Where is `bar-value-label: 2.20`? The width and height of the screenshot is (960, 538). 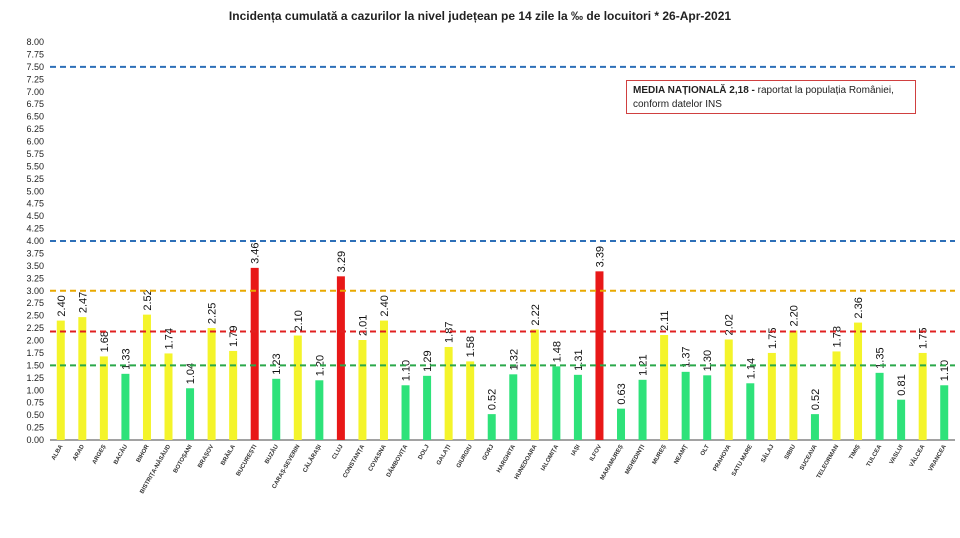
bar-value-label: 2.20 is located at coordinates (794, 315).